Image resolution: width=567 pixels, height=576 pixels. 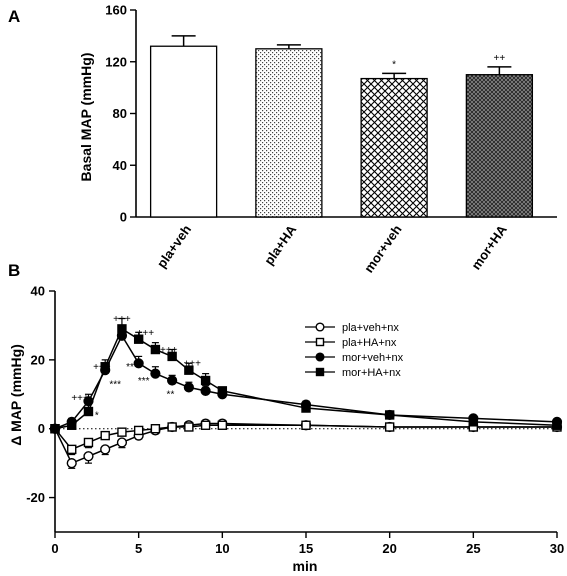 I want to click on panel-b-x-tick-label: 15, so click(x=306, y=548).